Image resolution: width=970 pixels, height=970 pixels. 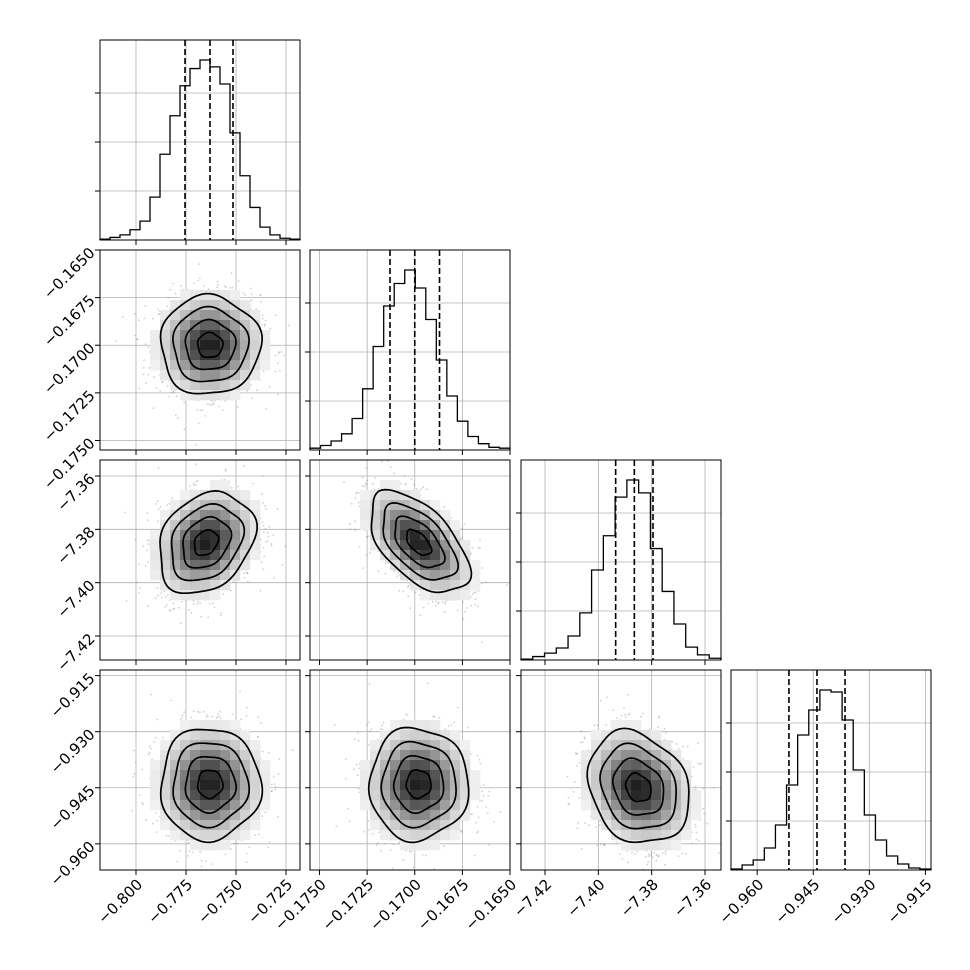 I want to click on x-tick-label: −0.800, so click(x=120, y=902).